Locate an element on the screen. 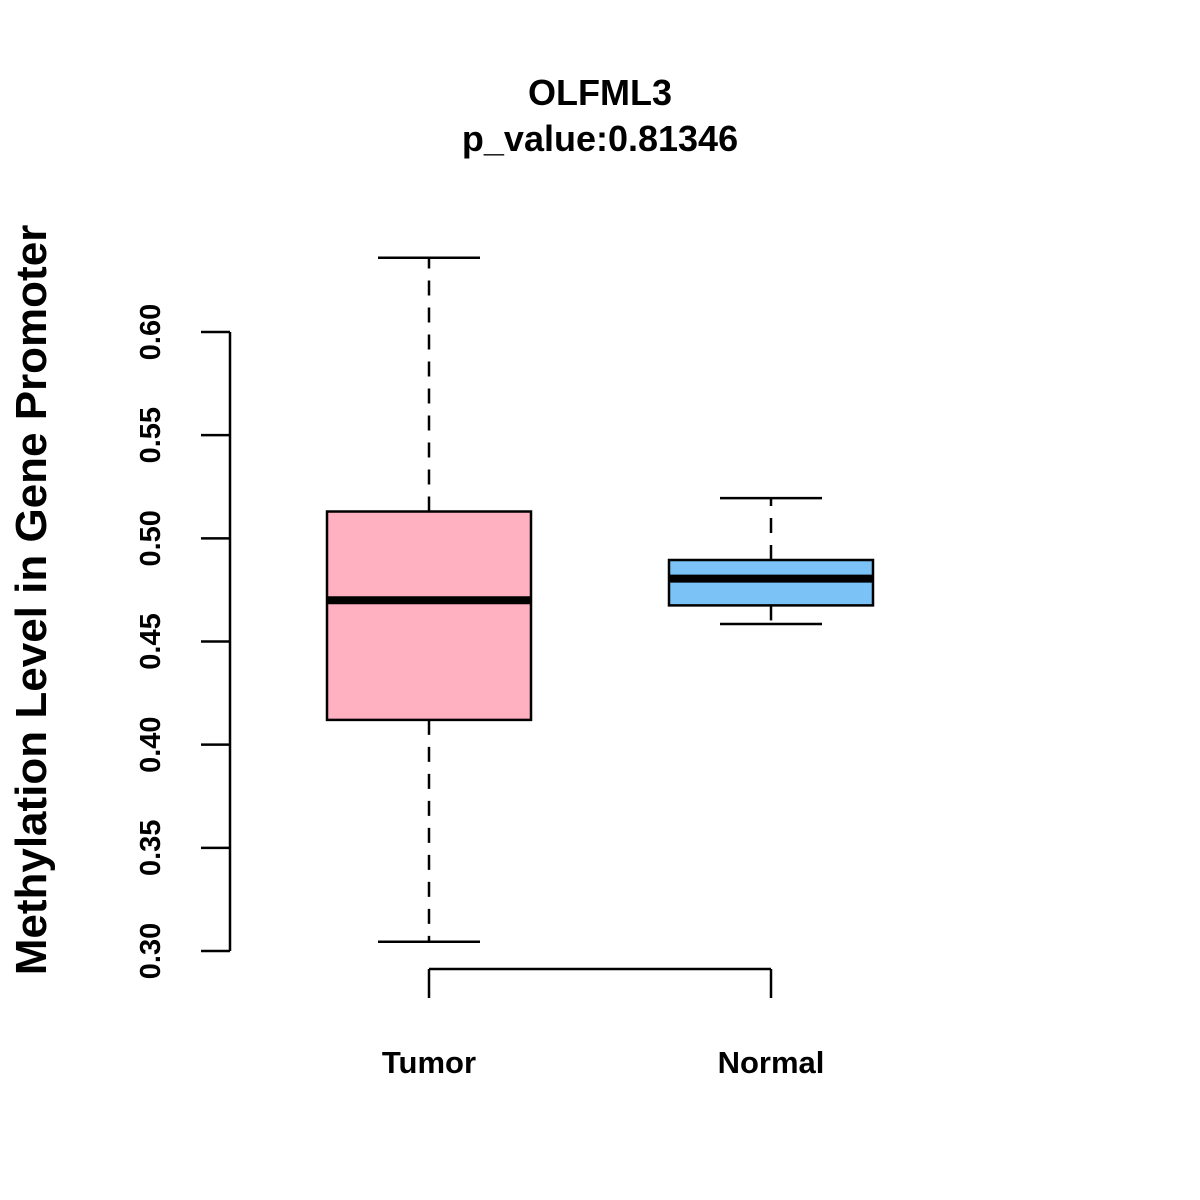 Image resolution: width=1200 pixels, height=1200 pixels. y-tick-label: 0.40 is located at coordinates (151, 744).